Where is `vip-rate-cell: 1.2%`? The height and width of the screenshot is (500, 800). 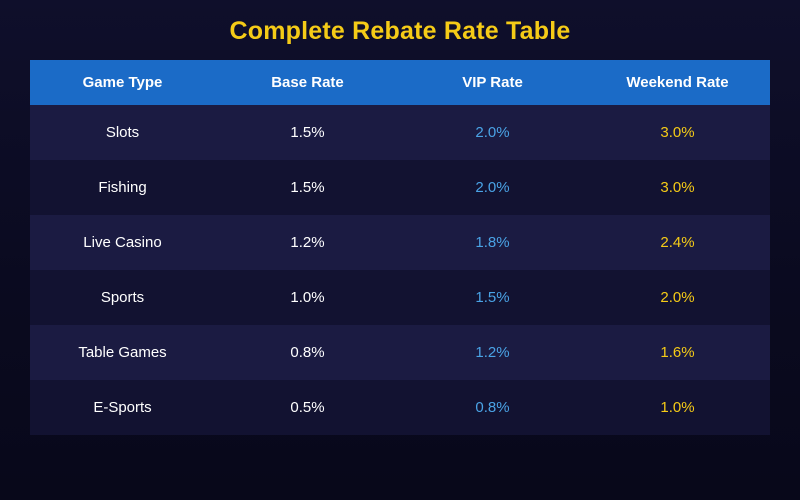
vip-rate-cell: 1.2% is located at coordinates (492, 352).